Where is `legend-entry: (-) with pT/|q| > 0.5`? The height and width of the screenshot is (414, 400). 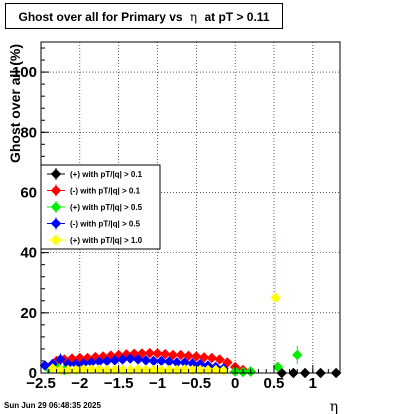 legend-entry: (-) with pT/|q| > 0.5 is located at coordinates (105, 224).